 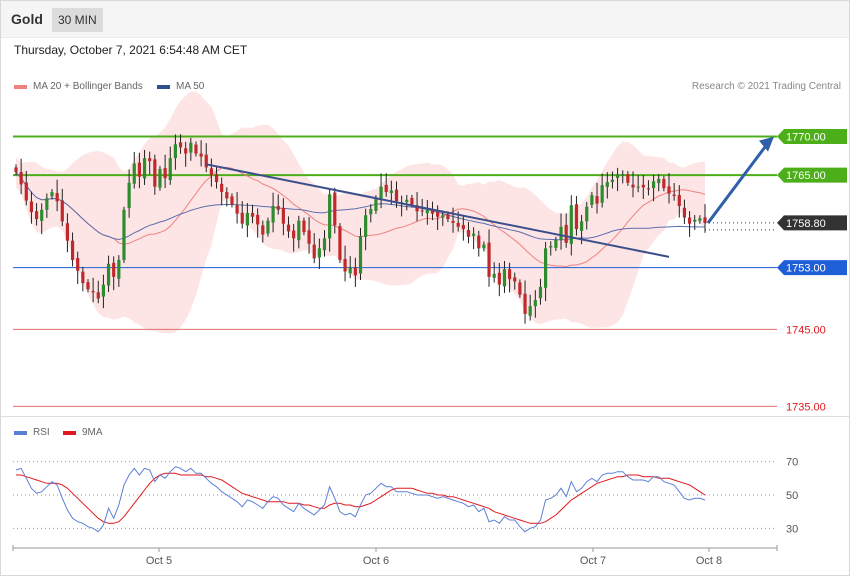 What do you see at coordinates (425, 19) in the screenshot?
I see `chart-header: Gold 30 MIN` at bounding box center [425, 19].